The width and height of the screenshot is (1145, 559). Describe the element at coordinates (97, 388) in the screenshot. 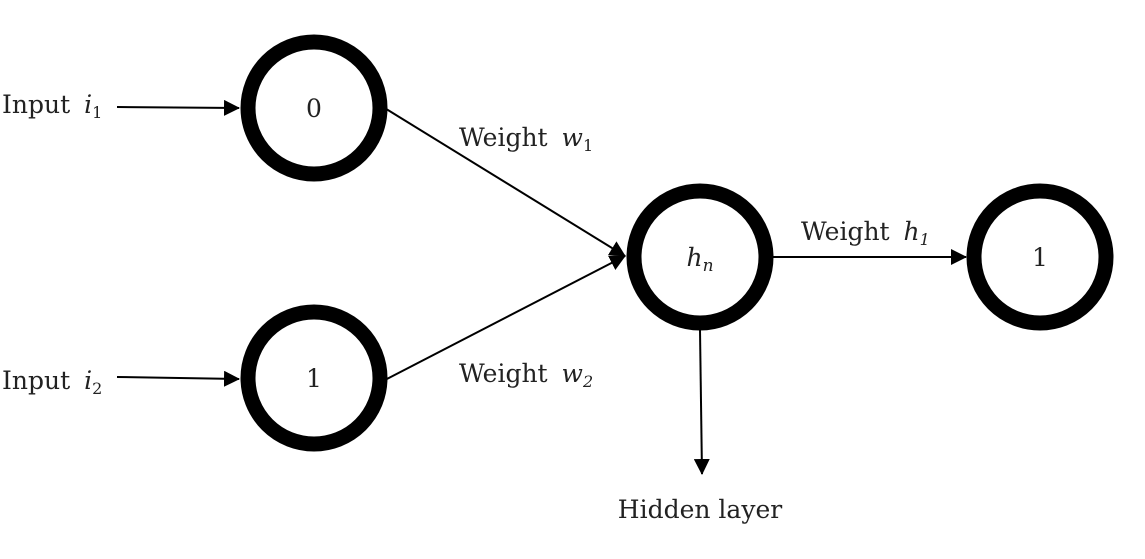

I see `input-2-label-sub: 2` at that location.